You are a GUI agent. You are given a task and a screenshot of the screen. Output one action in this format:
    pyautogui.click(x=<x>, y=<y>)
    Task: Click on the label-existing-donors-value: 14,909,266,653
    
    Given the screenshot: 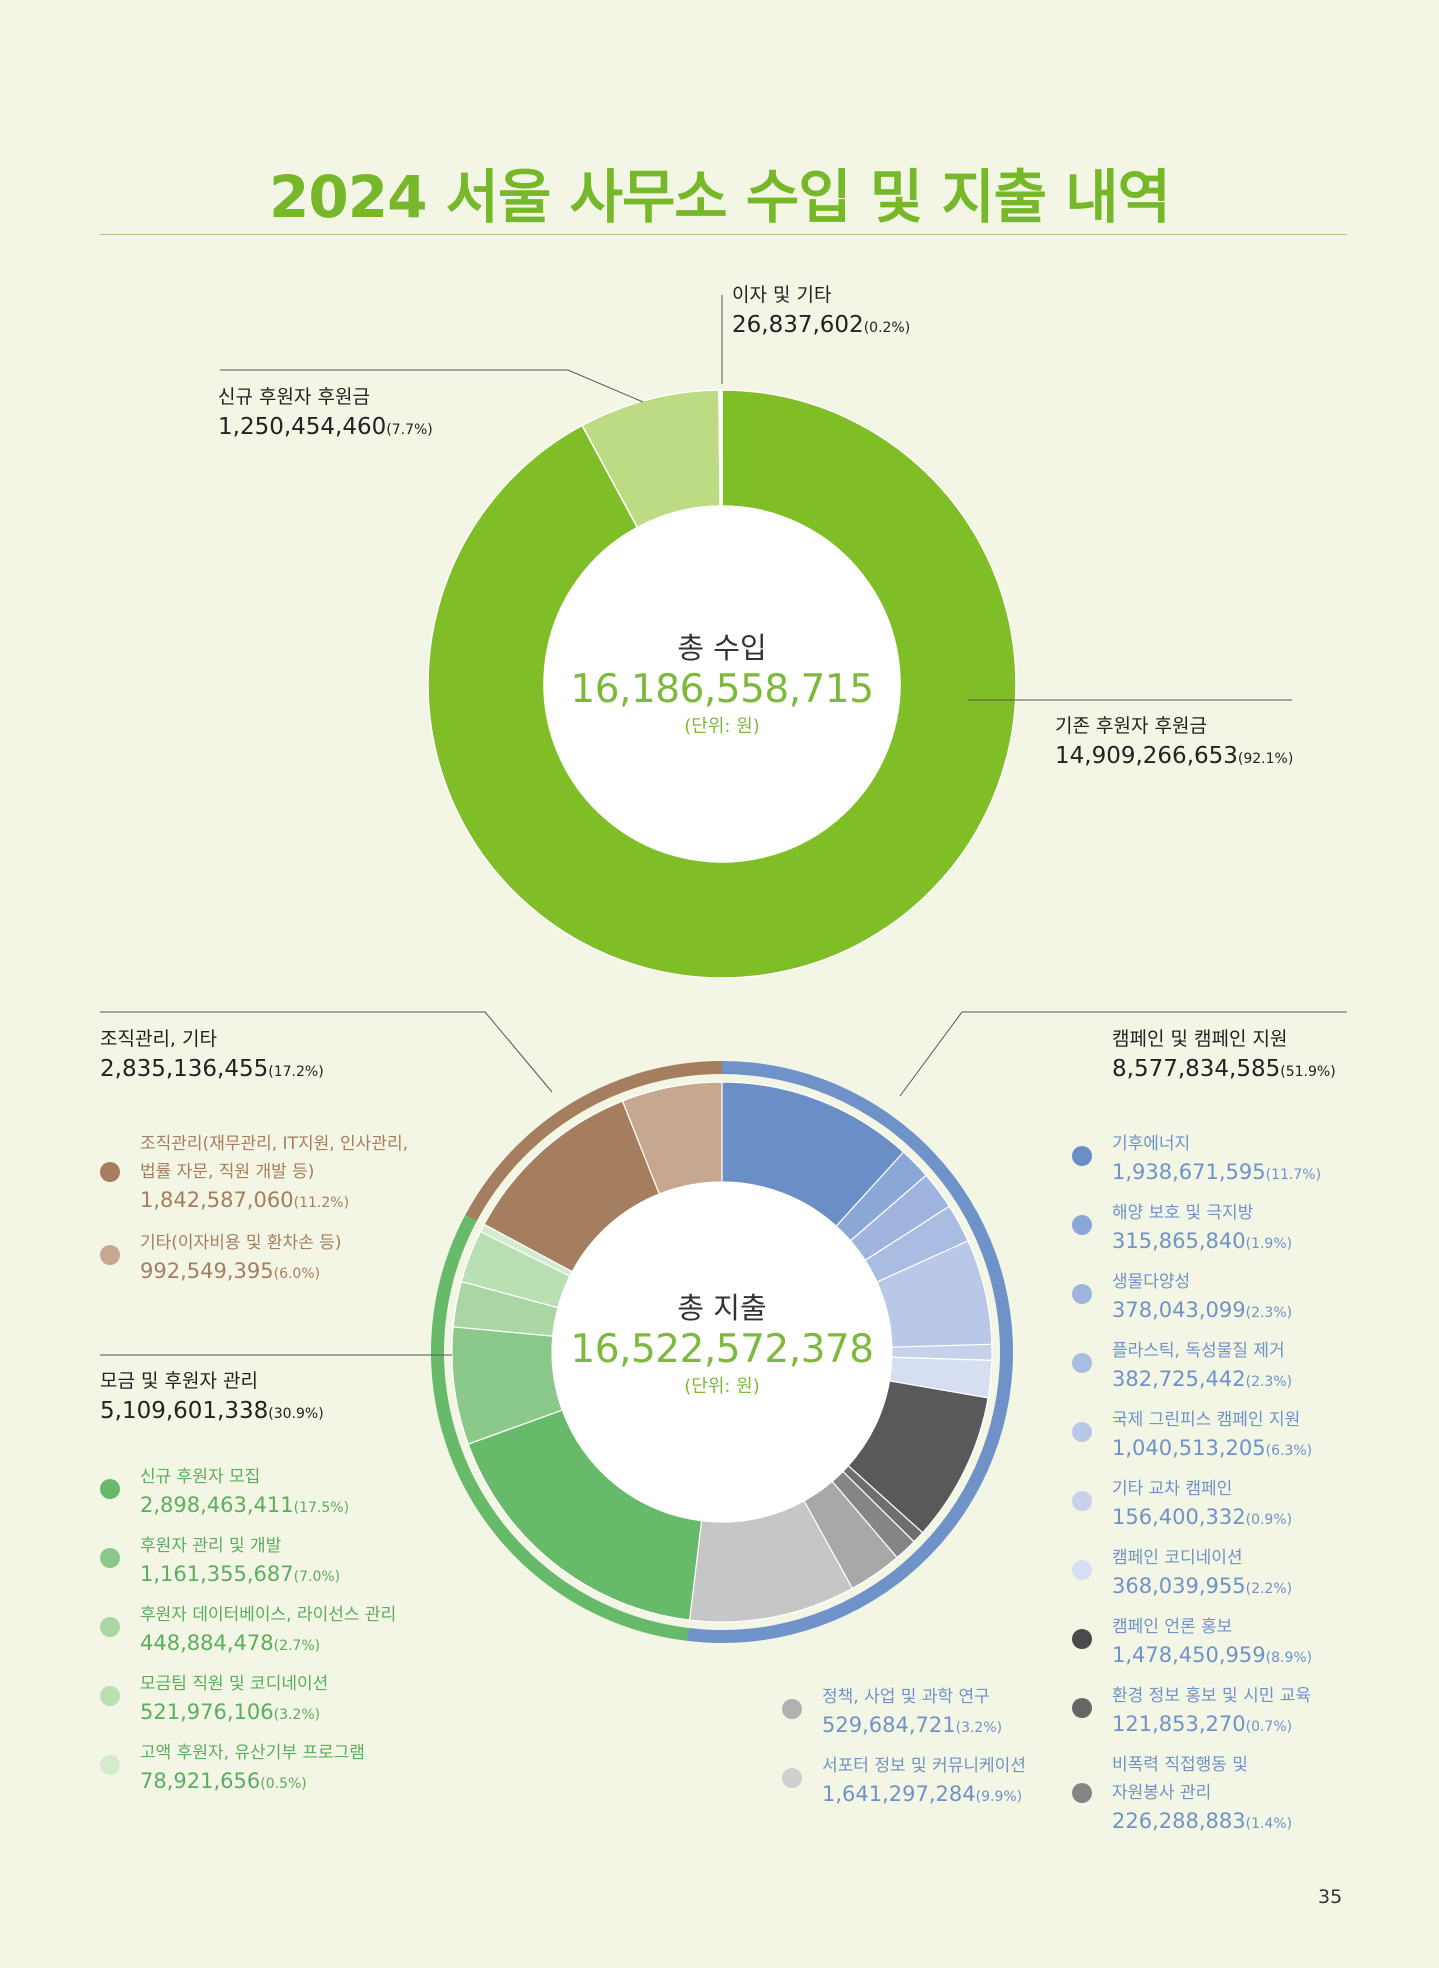 What is the action you would take?
    pyautogui.click(x=1146, y=756)
    